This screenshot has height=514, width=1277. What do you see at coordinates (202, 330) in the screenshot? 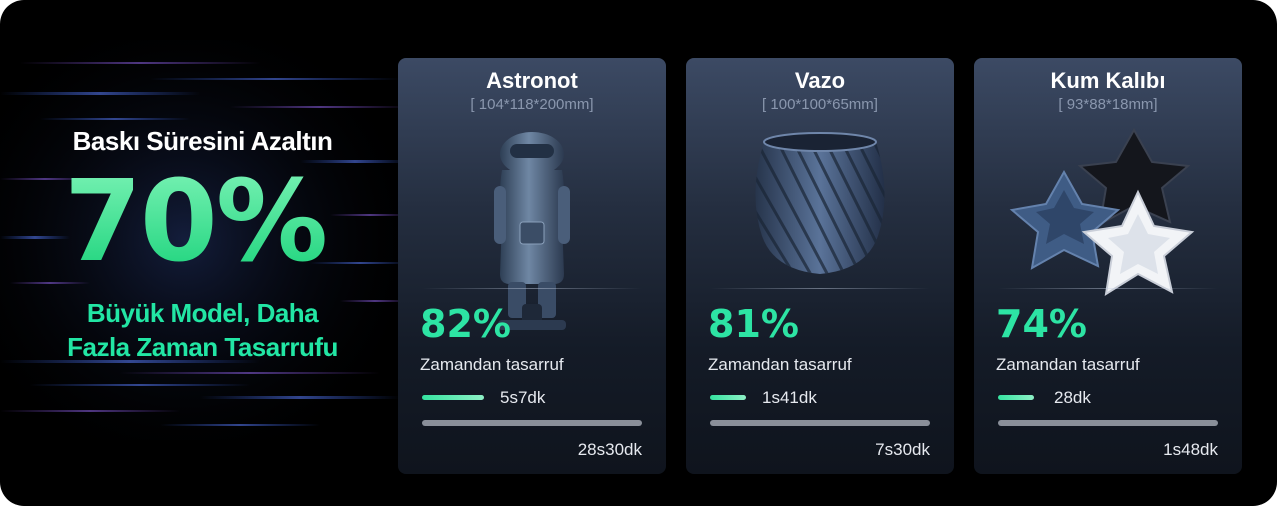
I see `hero-subline: Büyük Model, Daha Fazla Zaman Tasarrufu` at bounding box center [202, 330].